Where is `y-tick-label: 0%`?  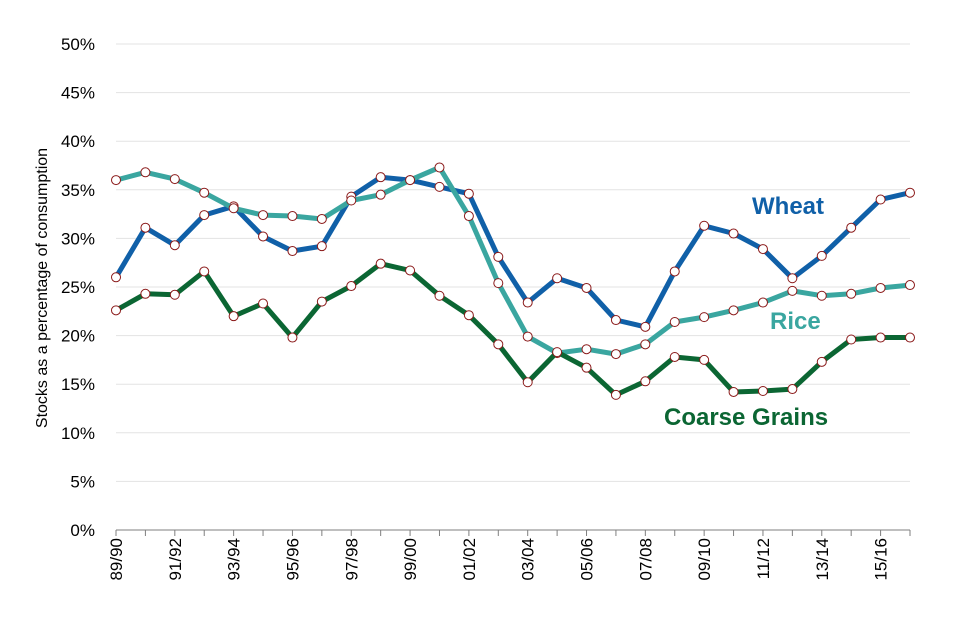 y-tick-label: 0% is located at coordinates (82, 530).